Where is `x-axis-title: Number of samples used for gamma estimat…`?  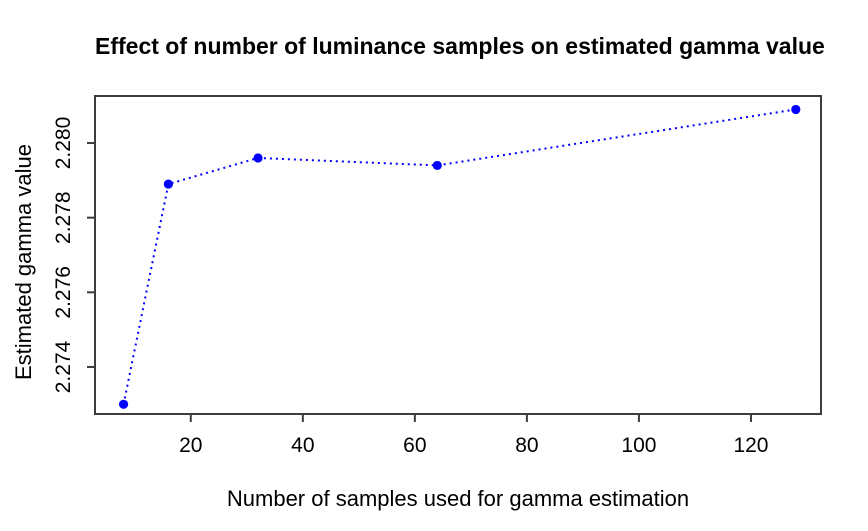
x-axis-title: Number of samples used for gamma estimat… is located at coordinates (458, 498).